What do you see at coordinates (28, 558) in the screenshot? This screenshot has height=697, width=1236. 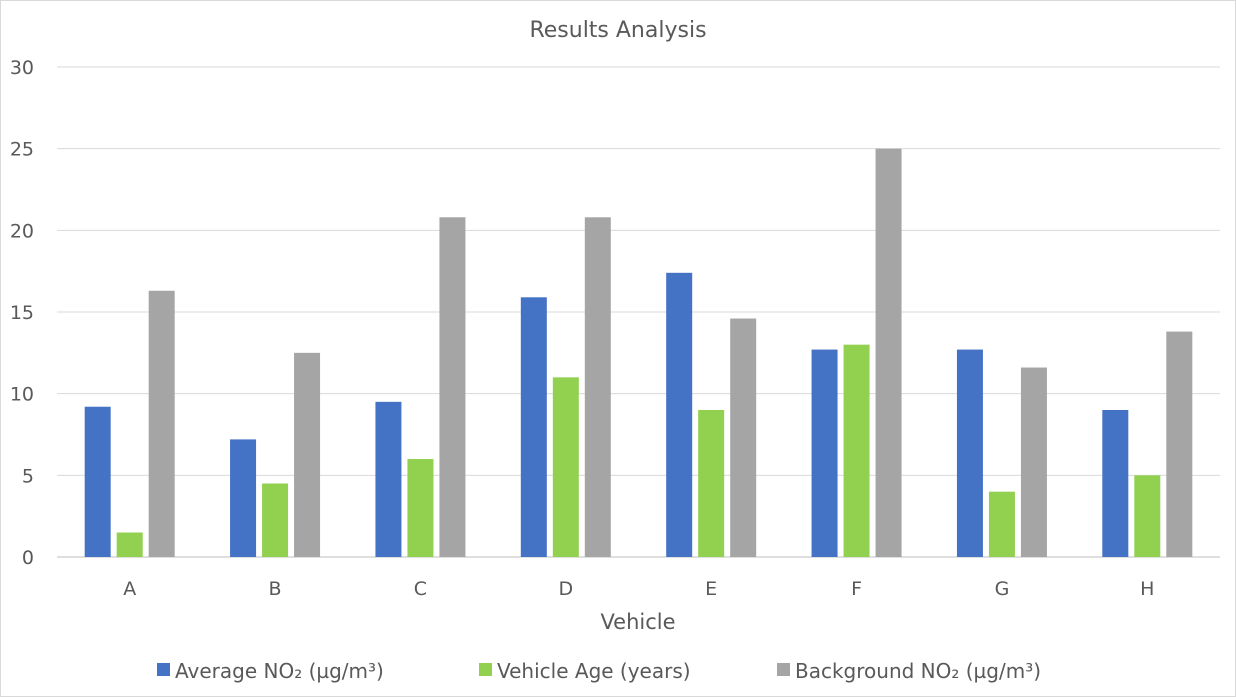 I see `y-tick-label: 0` at bounding box center [28, 558].